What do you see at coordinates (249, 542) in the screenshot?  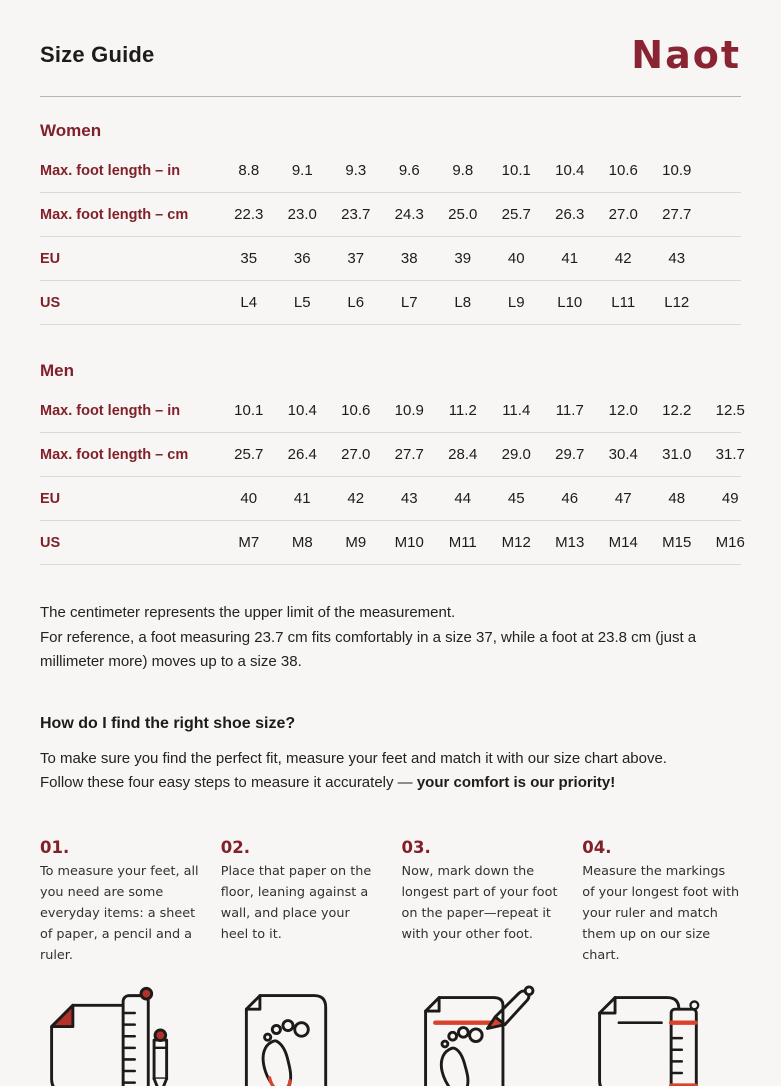 I see `size-value: M7` at bounding box center [249, 542].